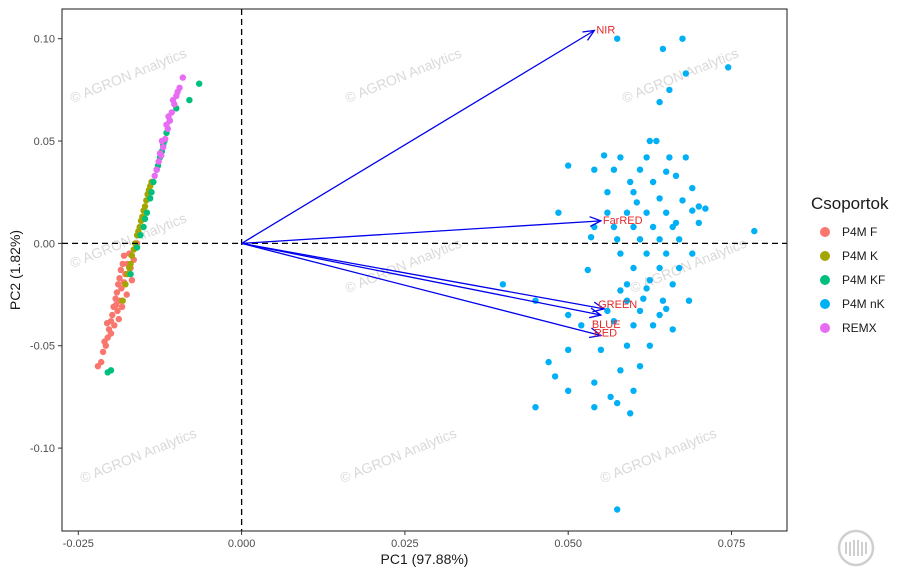 Image resolution: width=903 pixels, height=576 pixels. Describe the element at coordinates (15, 270) in the screenshot. I see `y-axis-title: PC2 (1.82%)` at that location.